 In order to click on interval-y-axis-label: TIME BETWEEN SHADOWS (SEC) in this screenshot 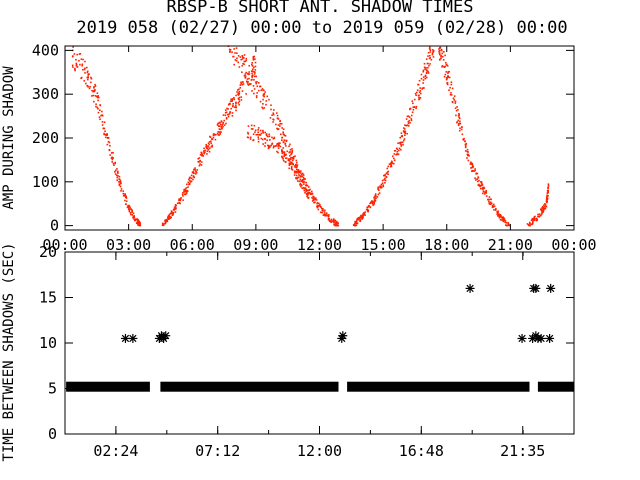, I will do `click(9, 351)`.